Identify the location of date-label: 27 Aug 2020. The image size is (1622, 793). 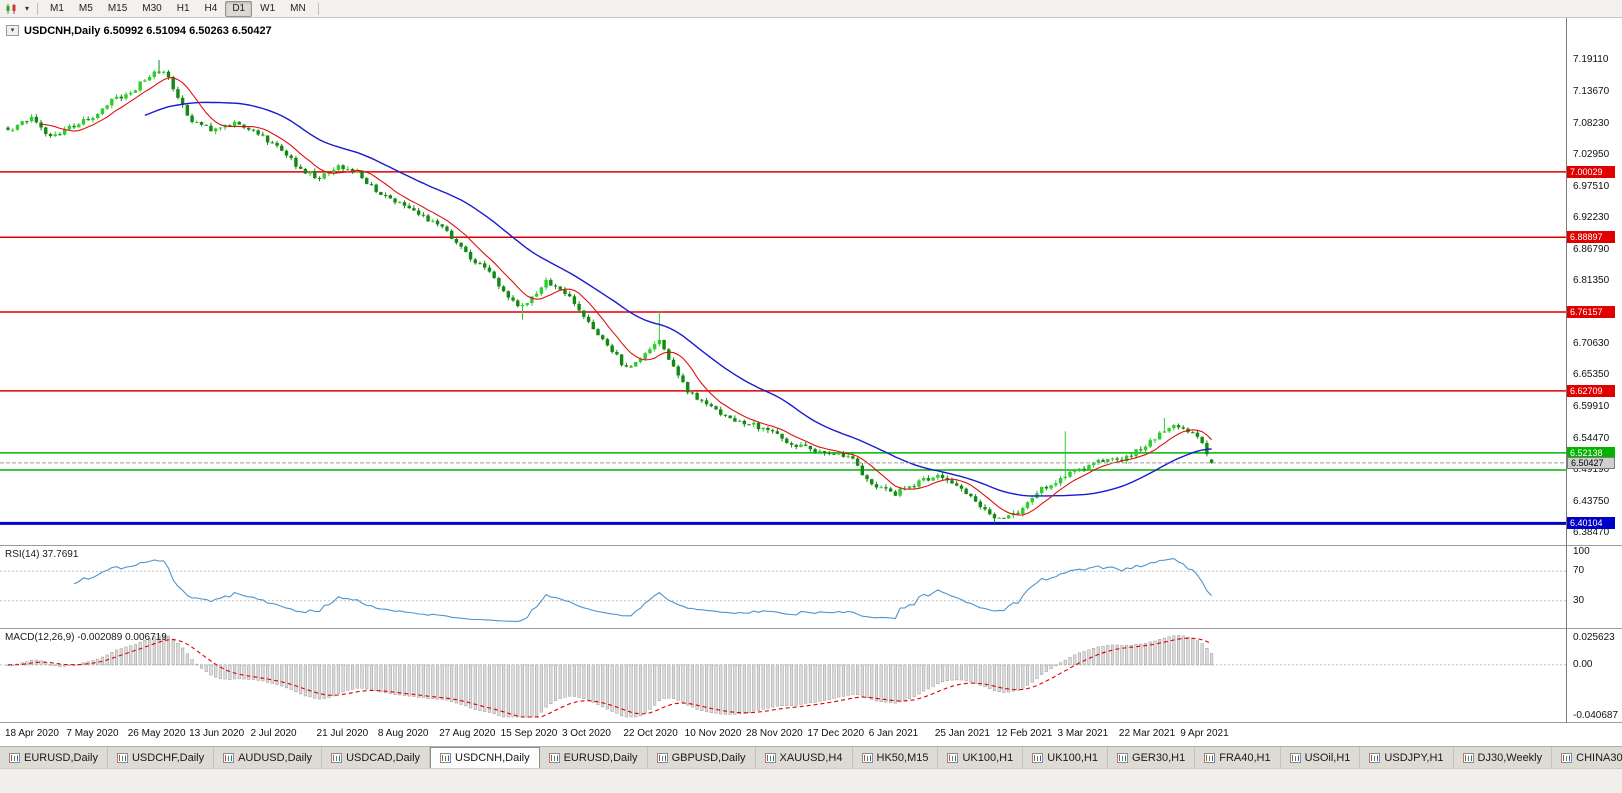
(467, 733).